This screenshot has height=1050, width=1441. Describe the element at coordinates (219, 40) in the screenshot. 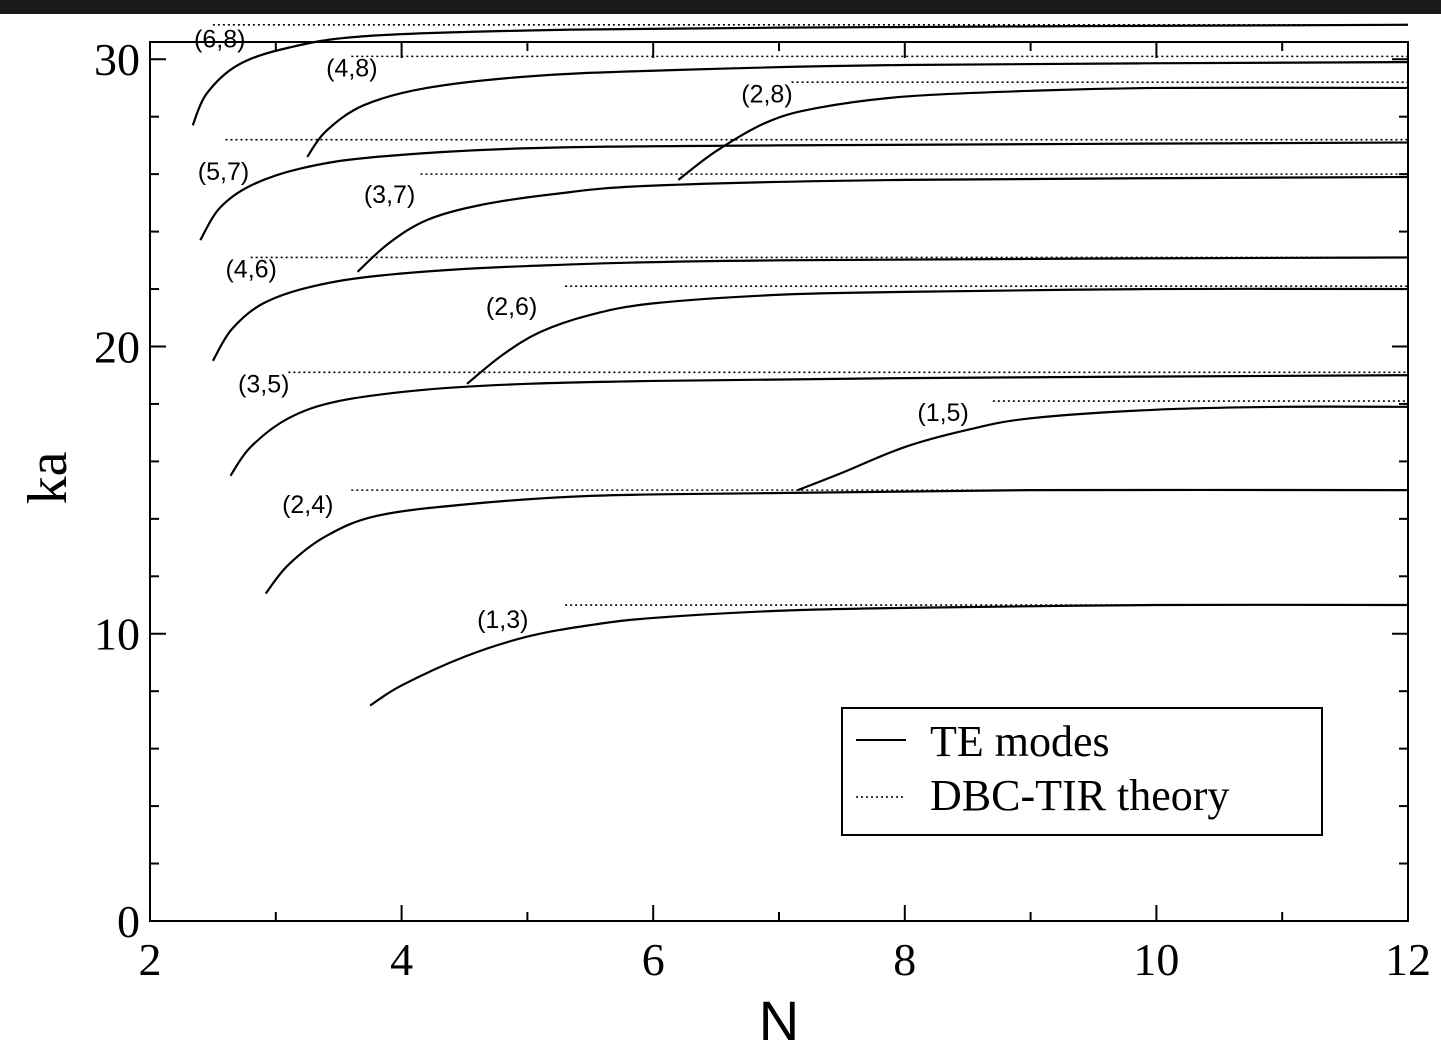

I see `mode-label-6-8: (6,8)` at that location.